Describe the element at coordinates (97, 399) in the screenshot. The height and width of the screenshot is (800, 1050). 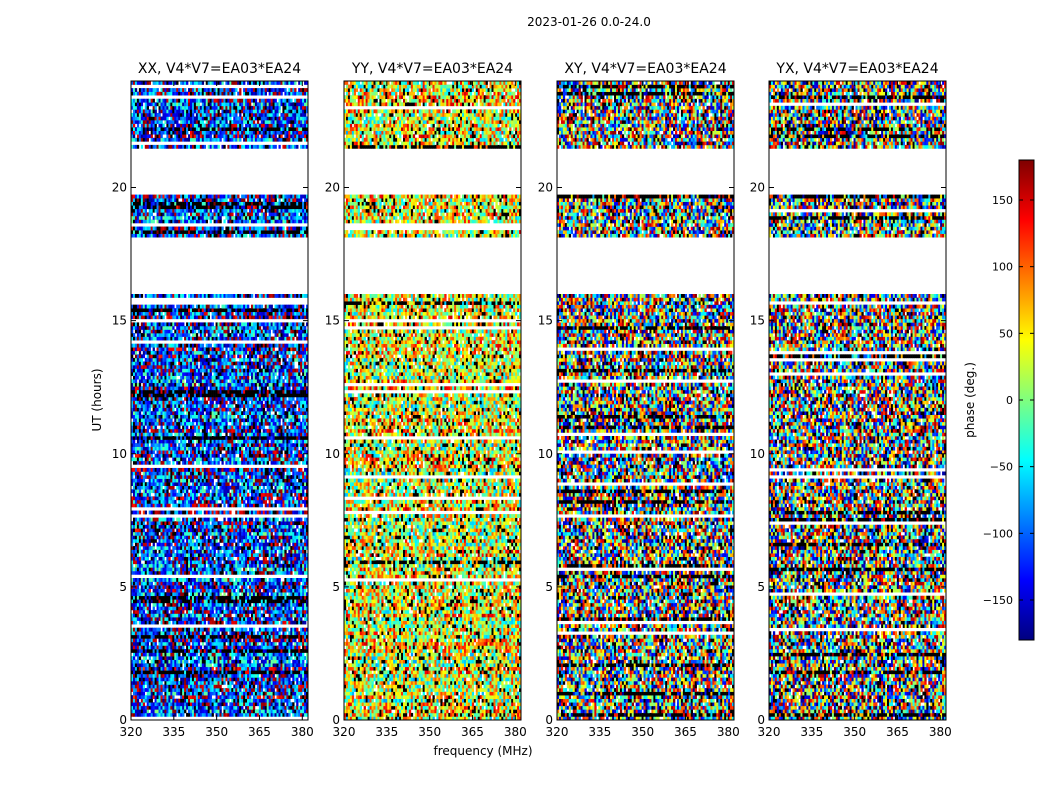
I see `y-axis-label: UT (hours)` at that location.